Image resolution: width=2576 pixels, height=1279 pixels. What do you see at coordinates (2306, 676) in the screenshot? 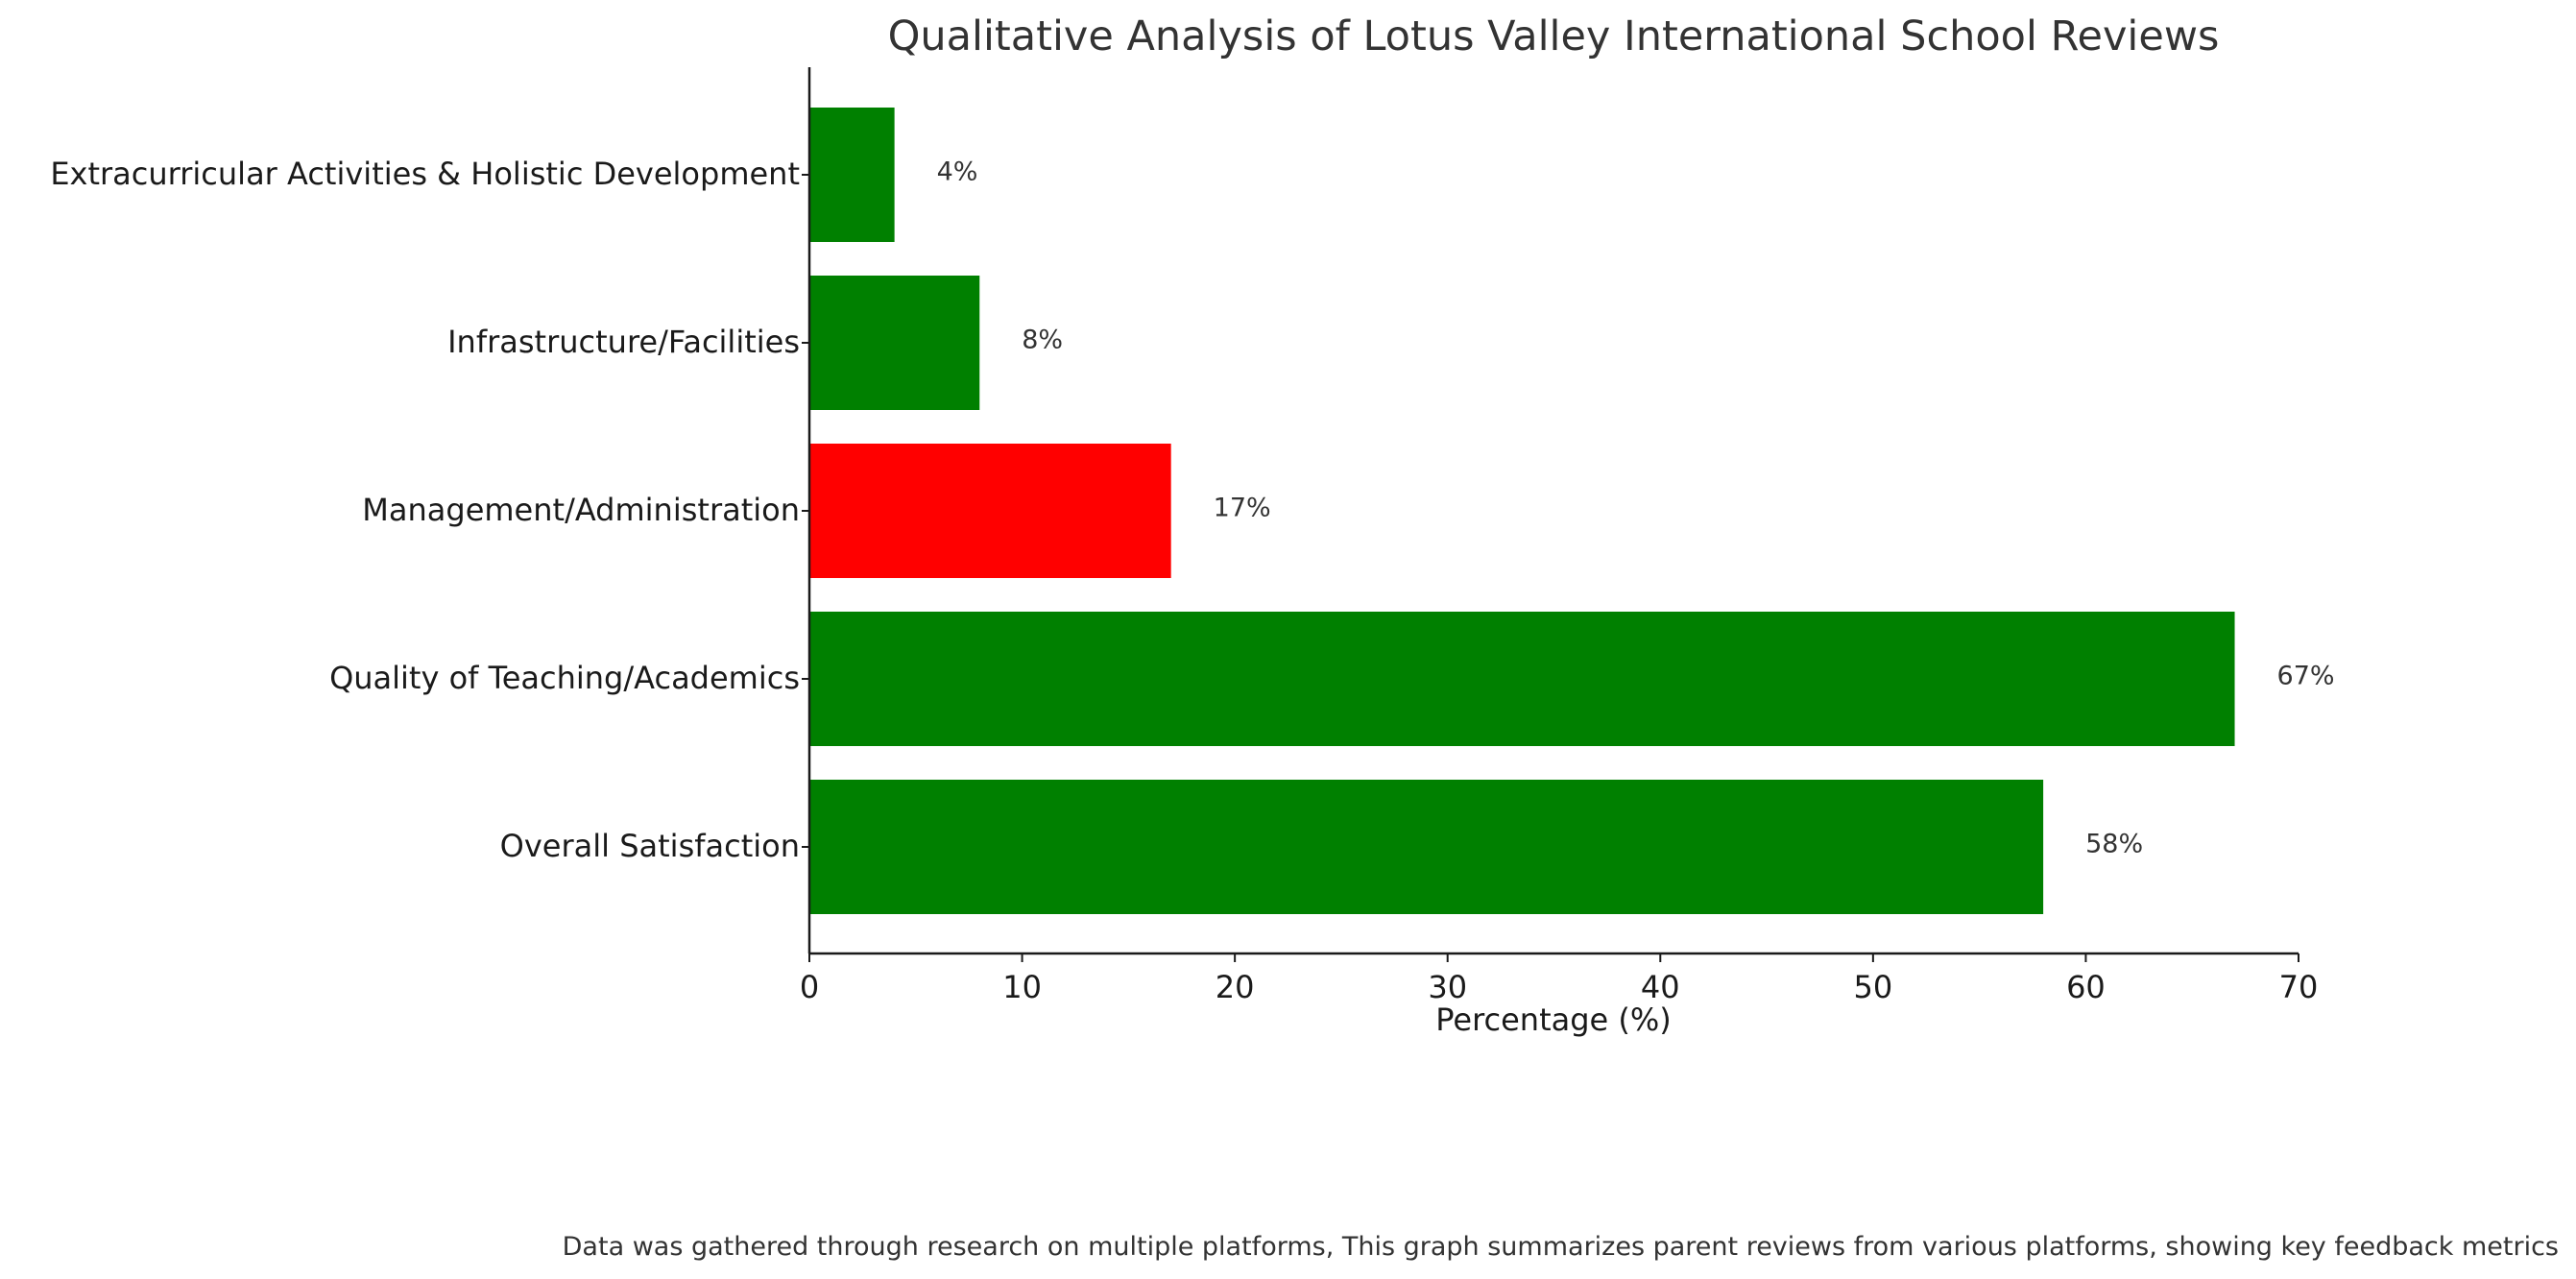
I see `value-label-quality-of-teaching-academics: 67%` at bounding box center [2306, 676].